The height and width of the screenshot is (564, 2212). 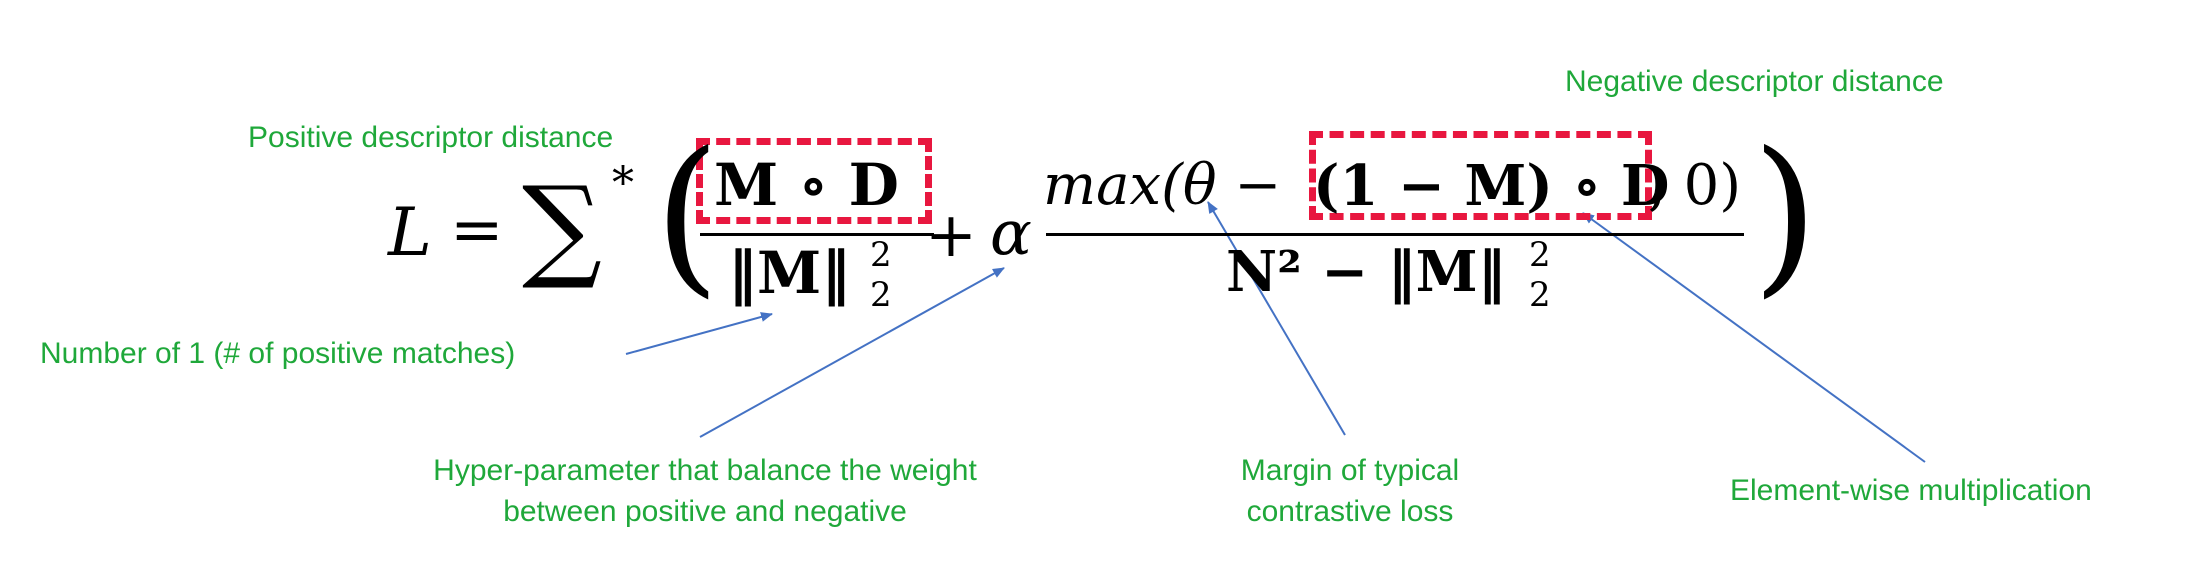 What do you see at coordinates (1754, 81) in the screenshot?
I see `negative-distance-label: Negative descriptor distance` at bounding box center [1754, 81].